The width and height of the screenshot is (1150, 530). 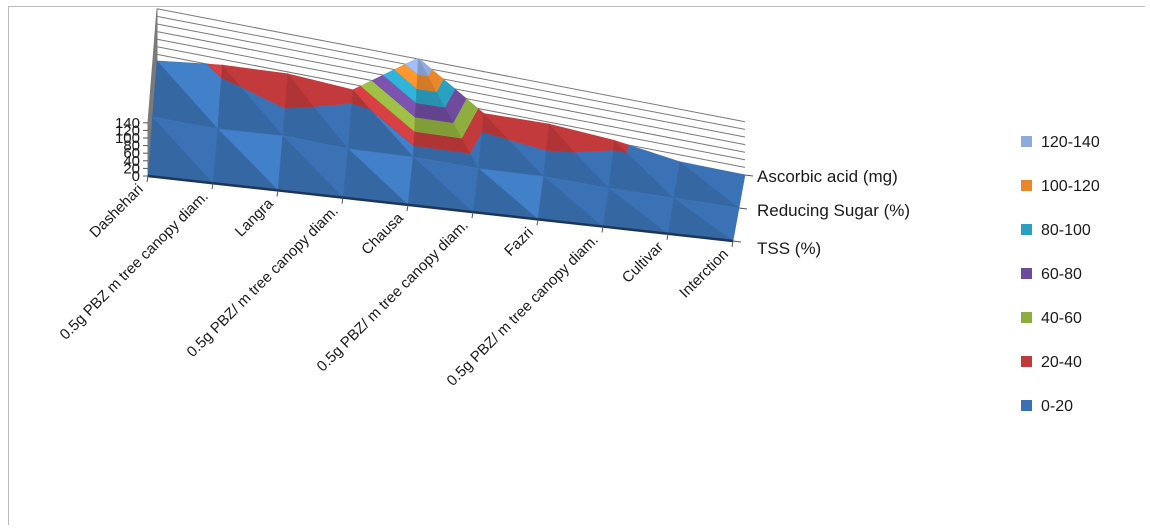 What do you see at coordinates (127, 123) in the screenshot?
I see `y-tick-label-7: 140` at bounding box center [127, 123].